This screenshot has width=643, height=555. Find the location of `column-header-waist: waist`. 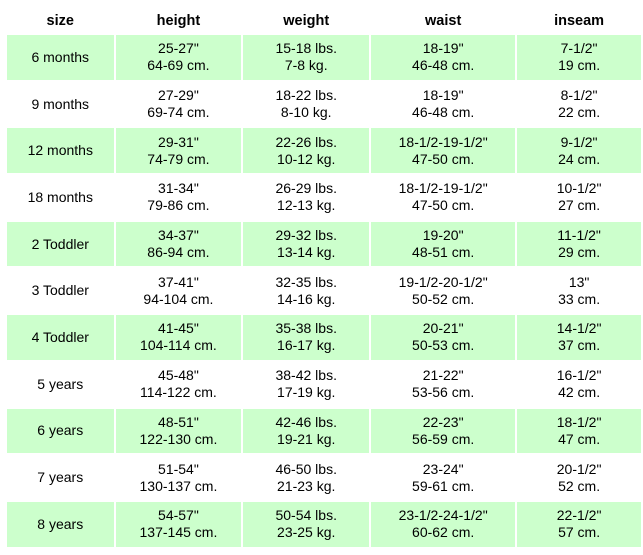

column-header-waist: waist is located at coordinates (443, 21).